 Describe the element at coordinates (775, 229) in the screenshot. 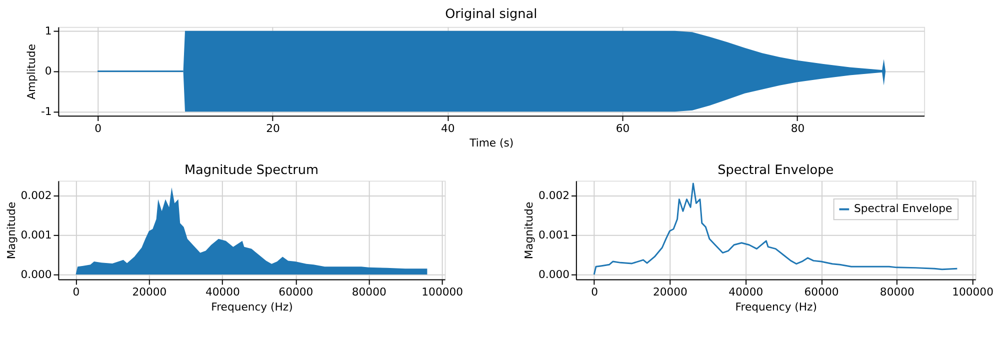

I see `line-series` at that location.